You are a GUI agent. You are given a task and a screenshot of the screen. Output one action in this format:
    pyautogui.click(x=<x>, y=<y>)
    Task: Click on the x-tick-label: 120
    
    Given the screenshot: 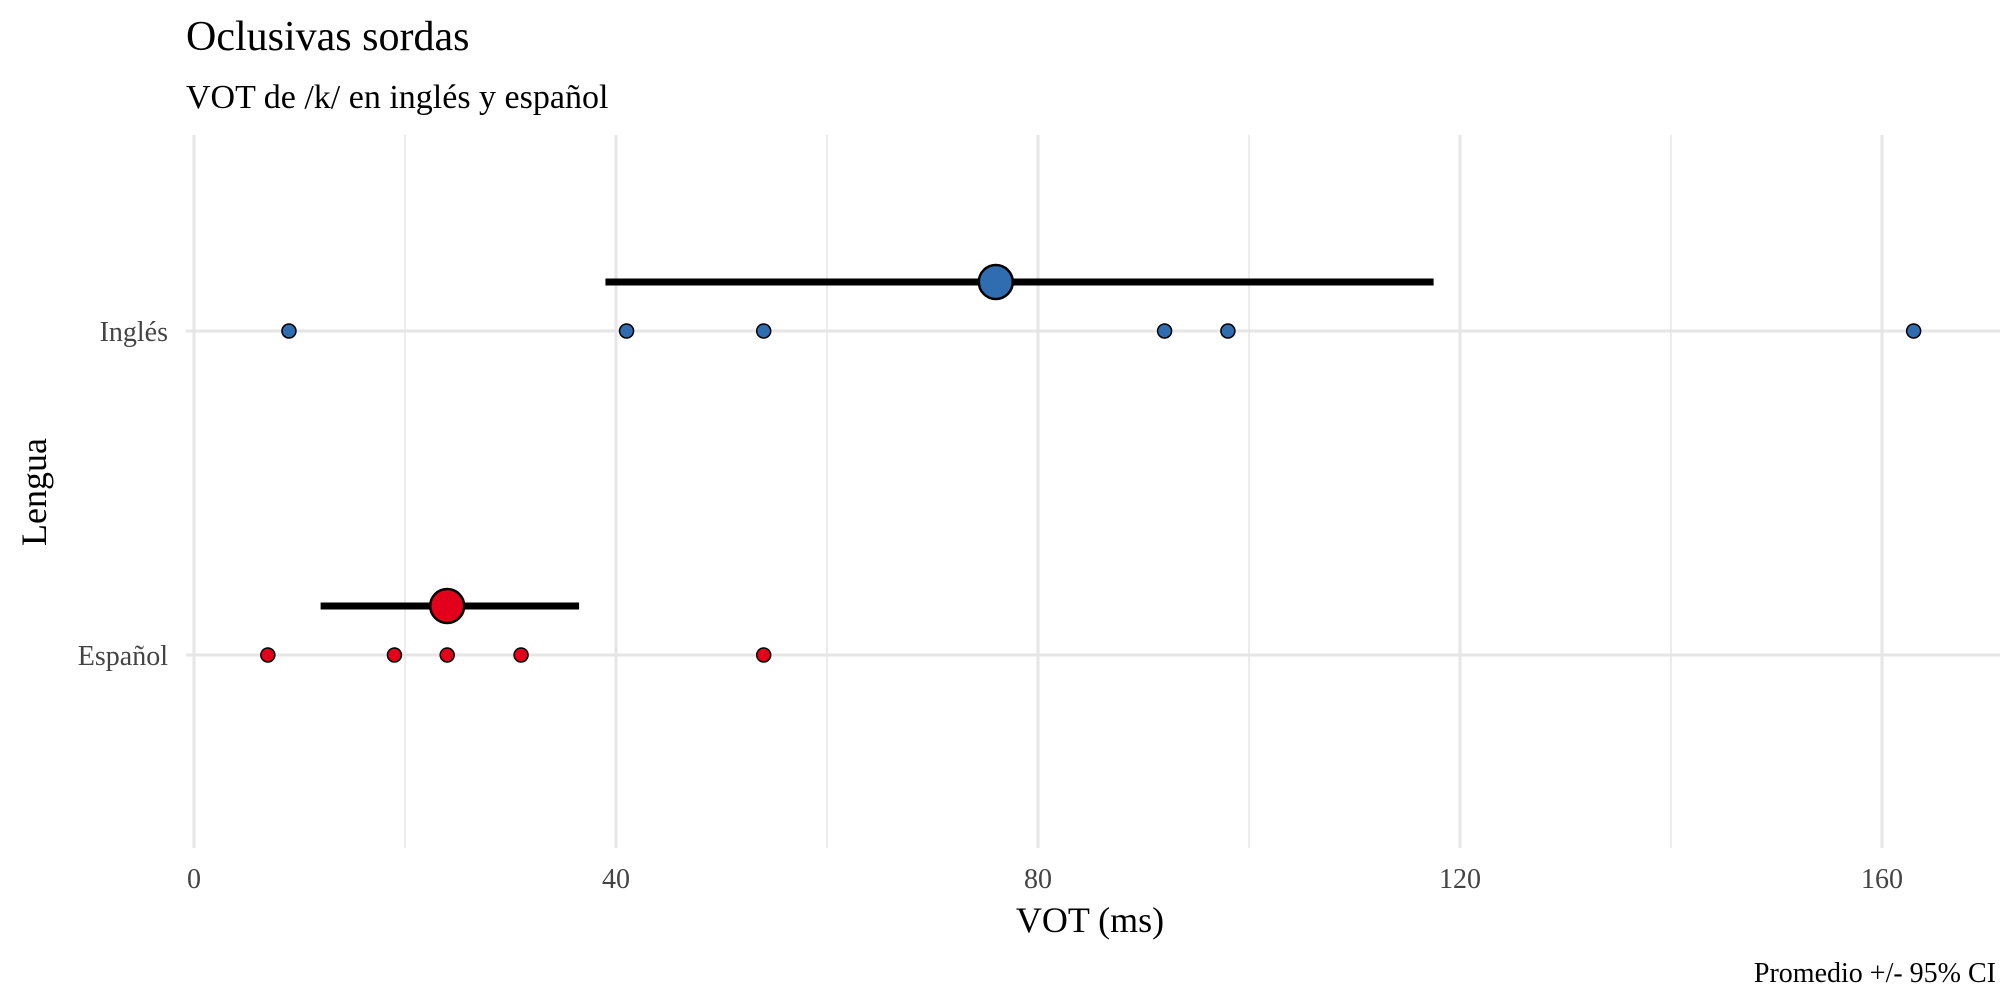 What is the action you would take?
    pyautogui.click(x=1460, y=879)
    